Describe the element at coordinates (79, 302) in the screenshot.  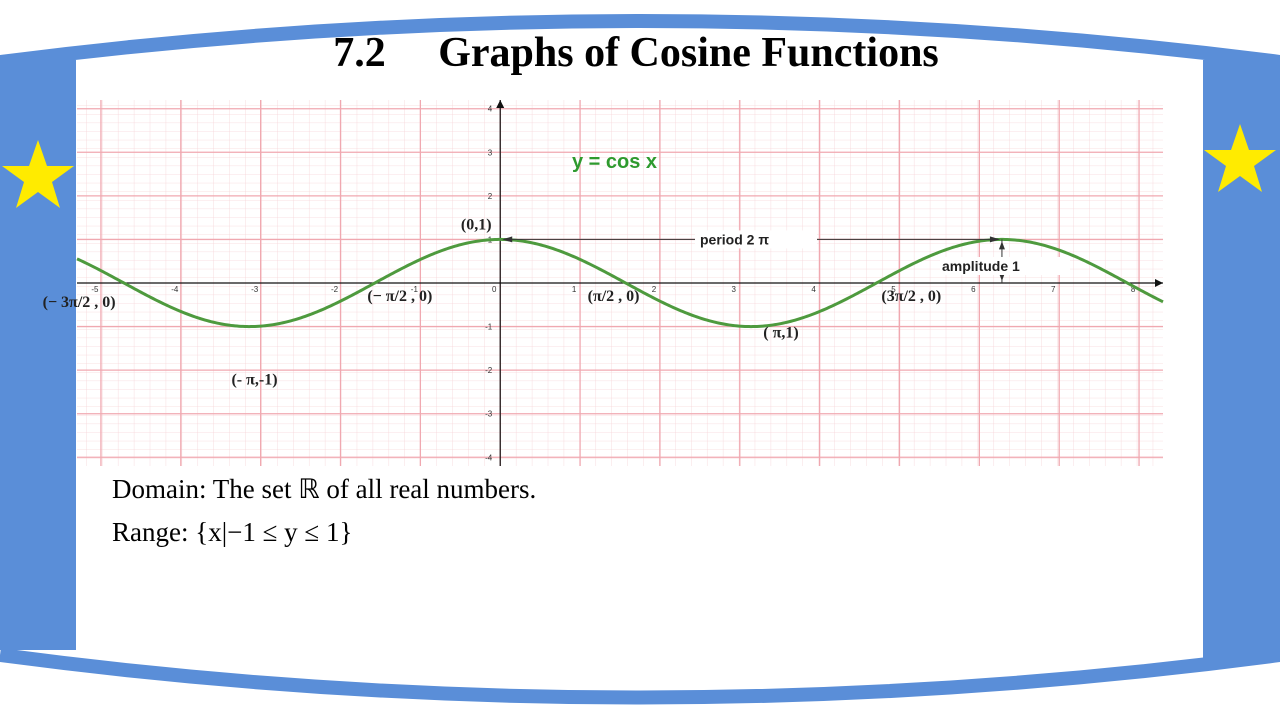
I see `point-label: (− 3π/2 , 0)` at that location.